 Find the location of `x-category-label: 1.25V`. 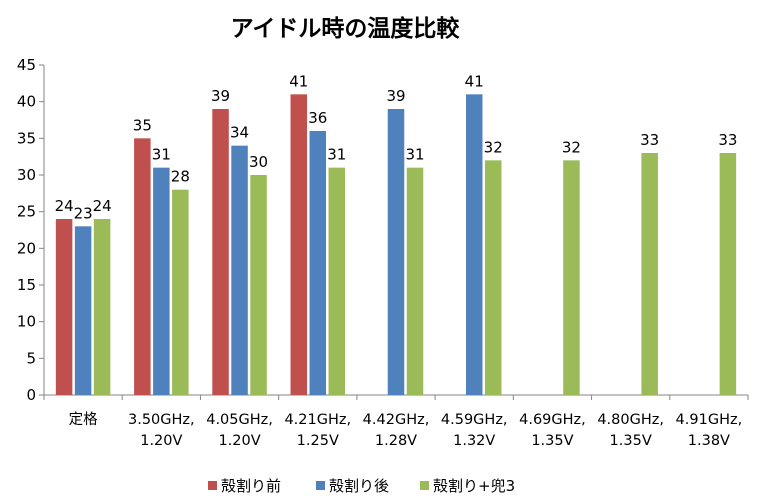

x-category-label: 1.25V is located at coordinates (318, 441).